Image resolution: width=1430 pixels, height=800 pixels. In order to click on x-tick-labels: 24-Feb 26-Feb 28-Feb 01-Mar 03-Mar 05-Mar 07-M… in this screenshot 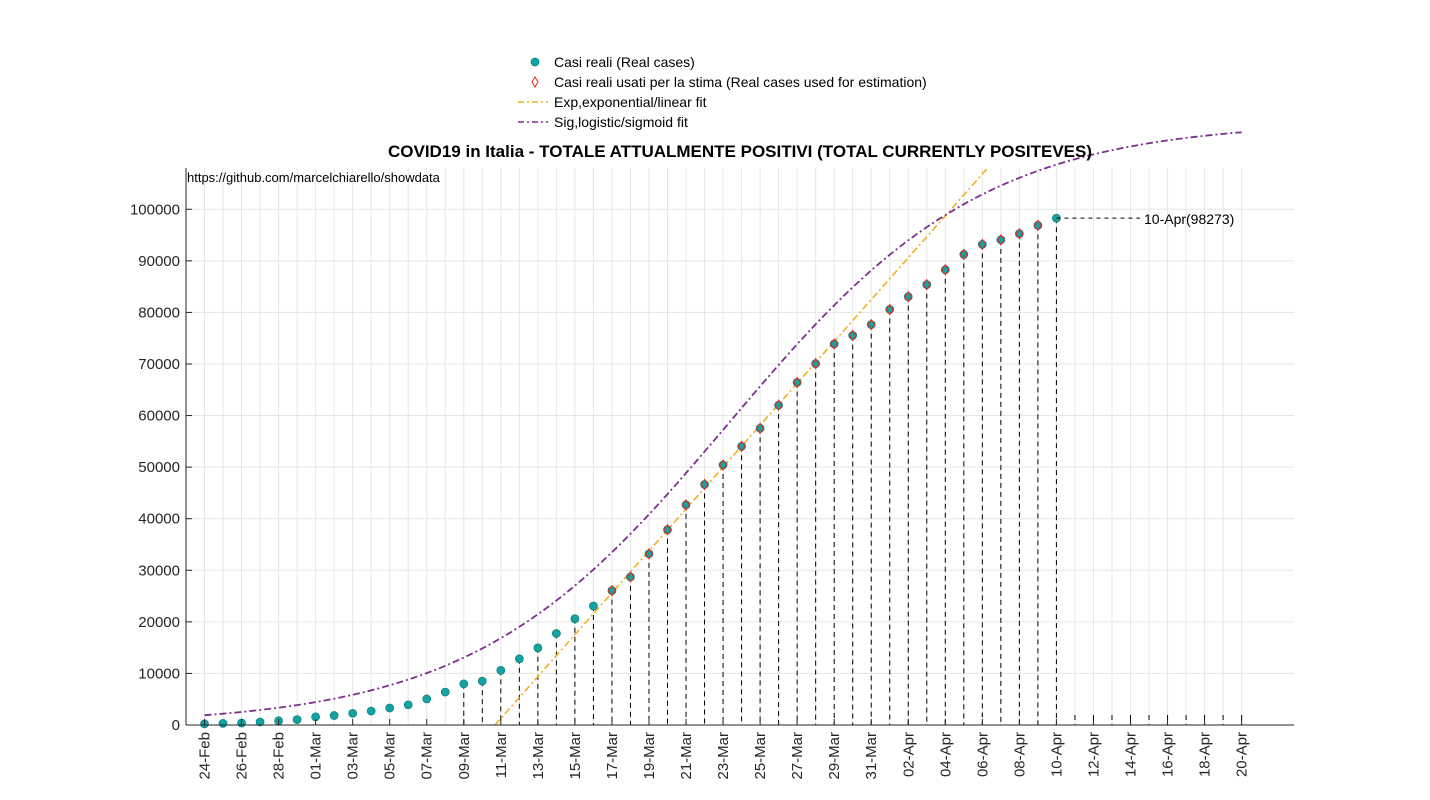, I will do `click(724, 756)`.